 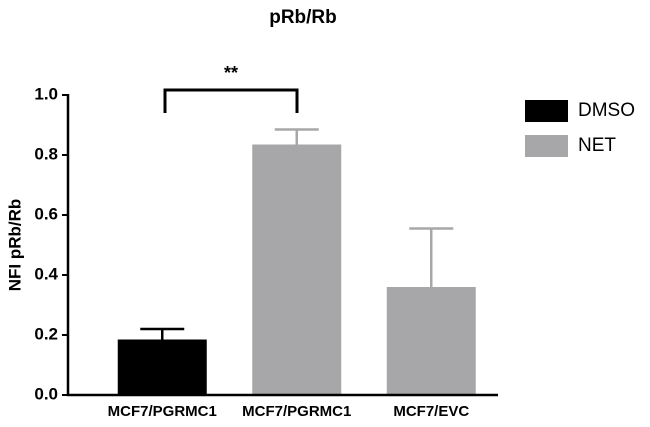 I want to click on x-tick-label: MCF7/EVC, so click(x=431, y=411).